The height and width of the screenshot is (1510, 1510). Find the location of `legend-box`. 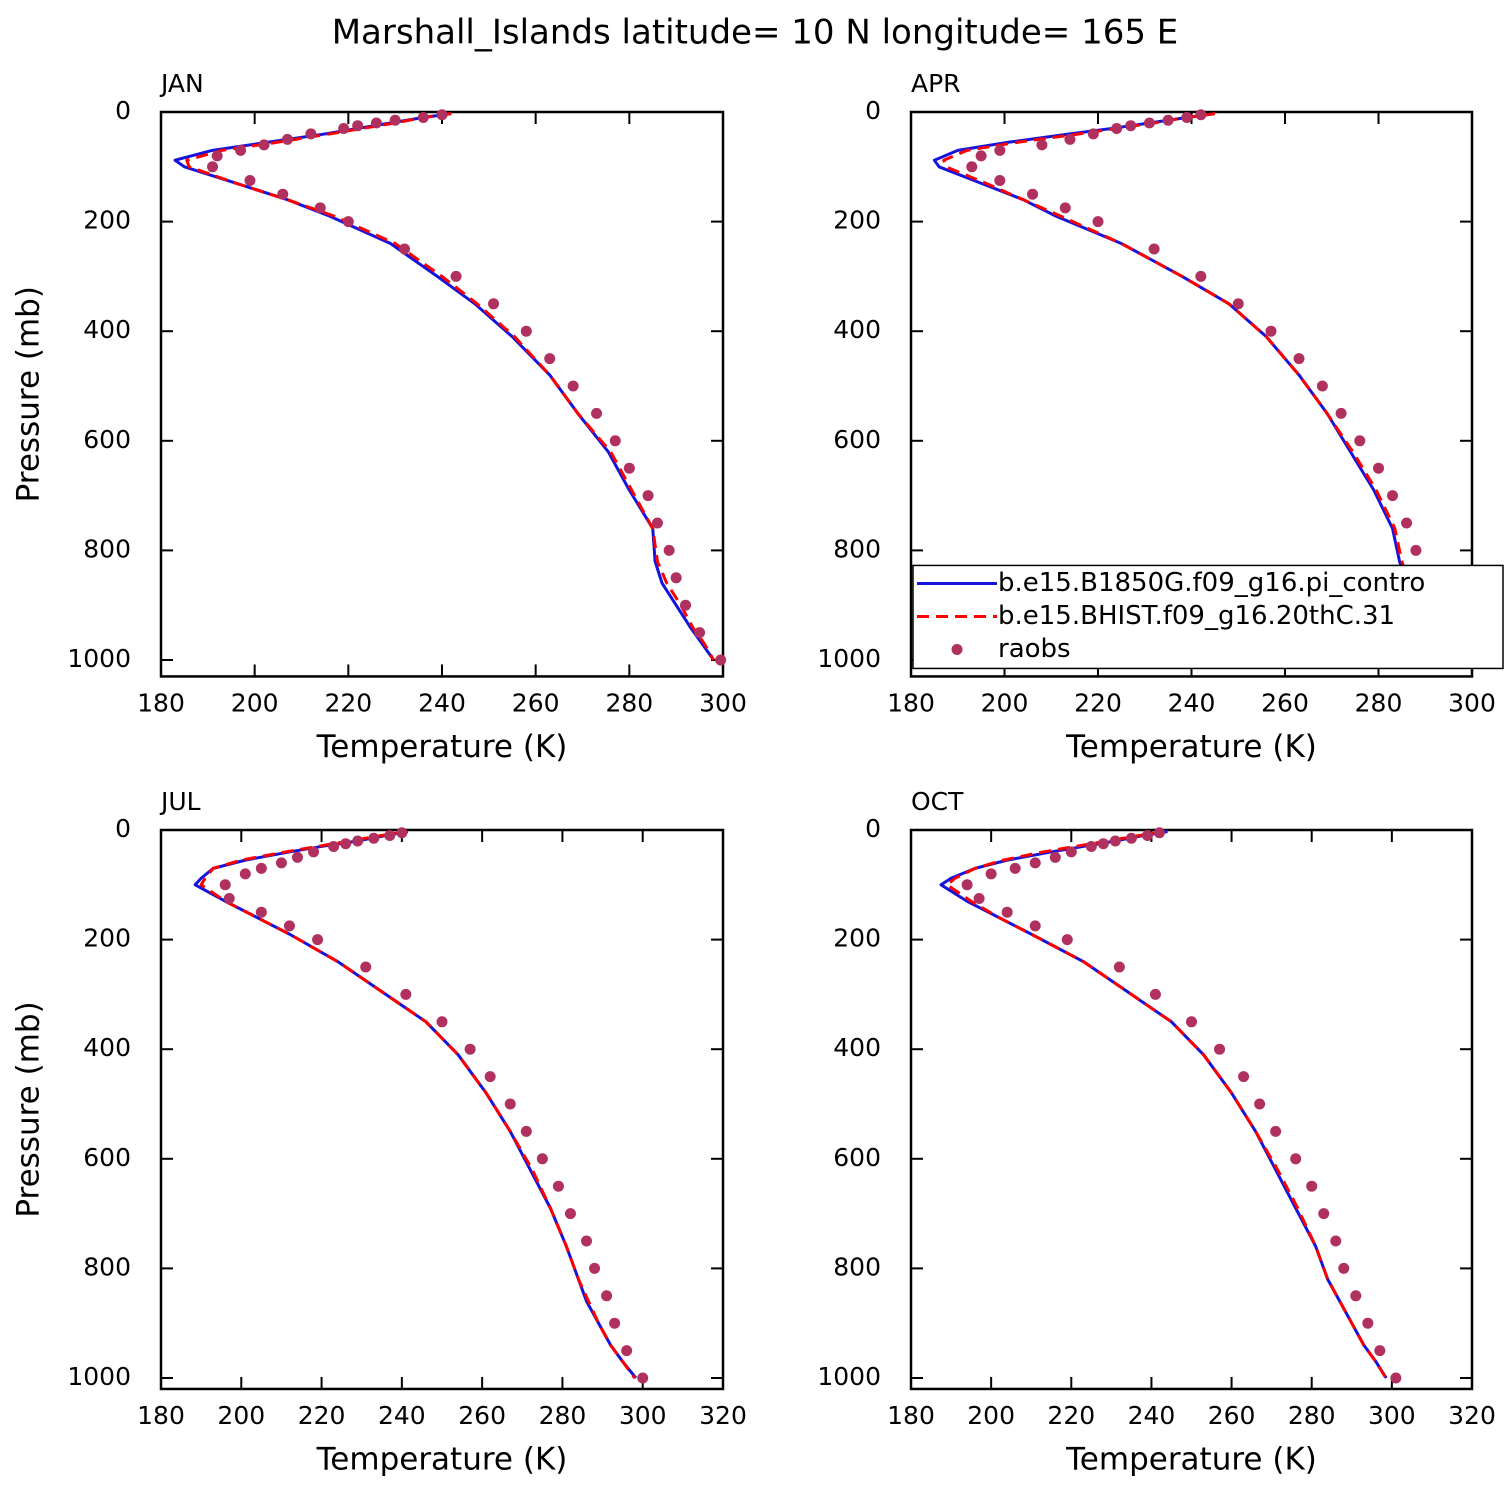

legend-box is located at coordinates (1208, 617).